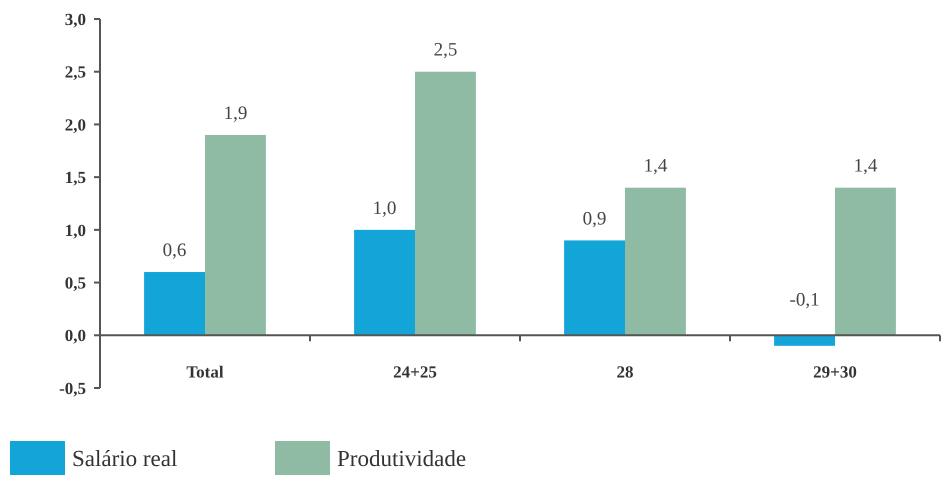 The image size is (942, 479). What do you see at coordinates (75, 283) in the screenshot?
I see `y-tick-label: 0,5` at bounding box center [75, 283].